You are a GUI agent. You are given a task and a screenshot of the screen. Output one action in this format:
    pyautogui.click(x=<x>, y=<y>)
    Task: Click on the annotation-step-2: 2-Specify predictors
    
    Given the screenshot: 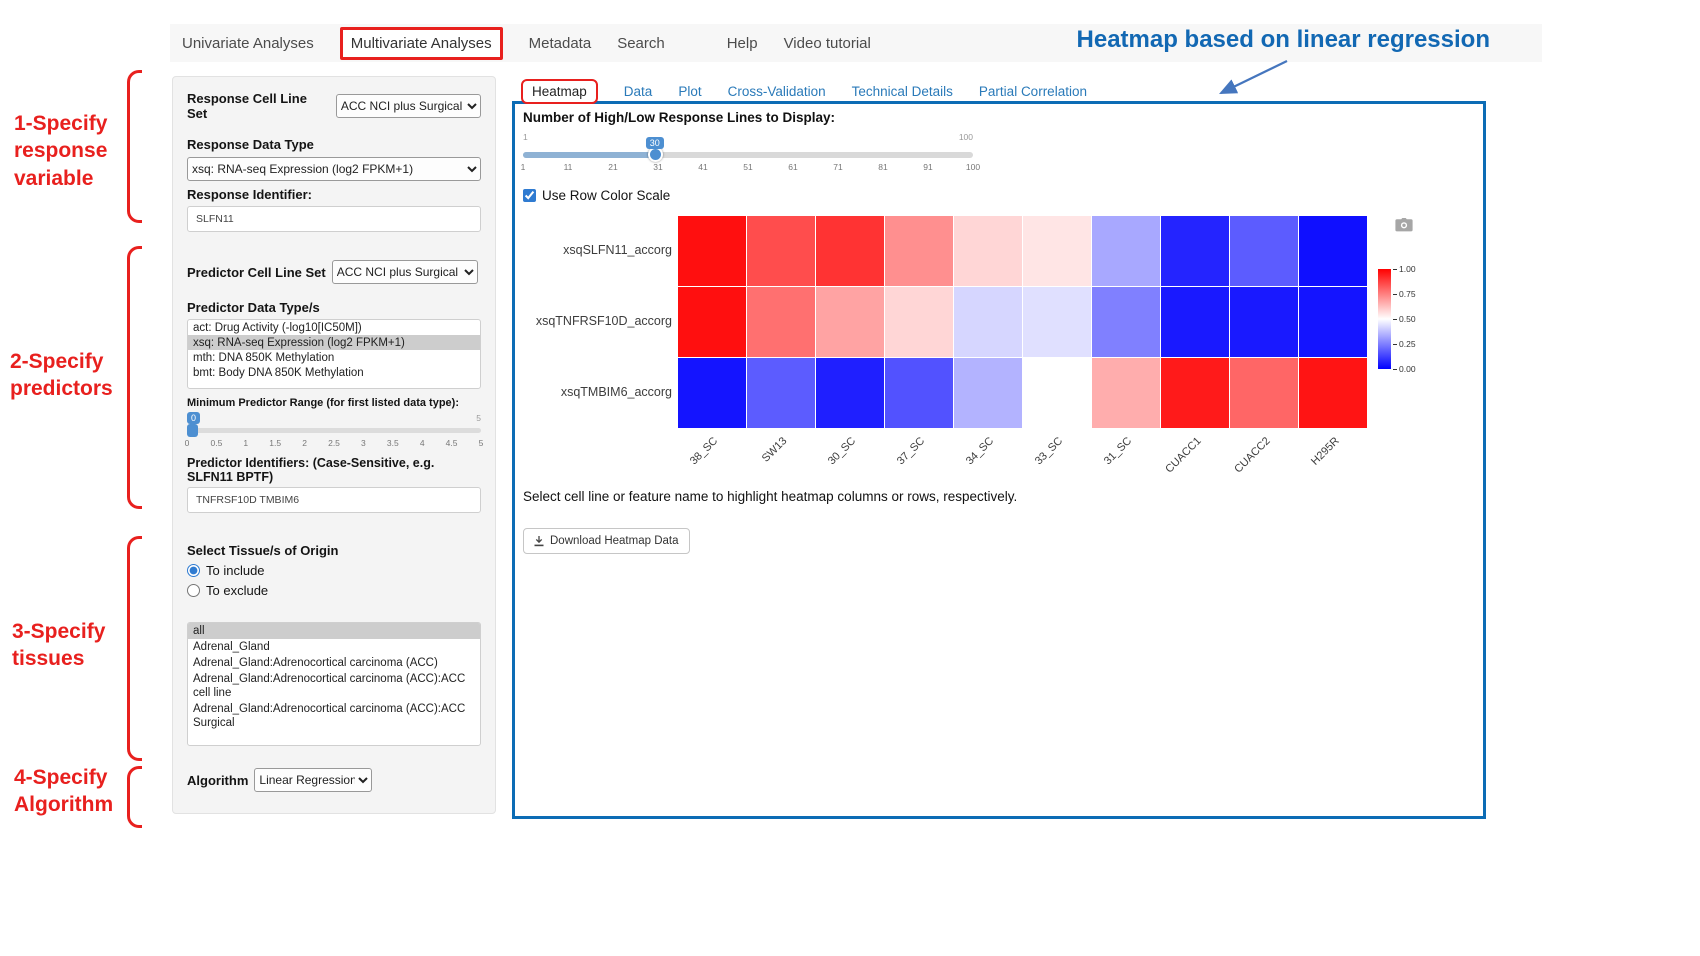 What is the action you would take?
    pyautogui.click(x=61, y=375)
    